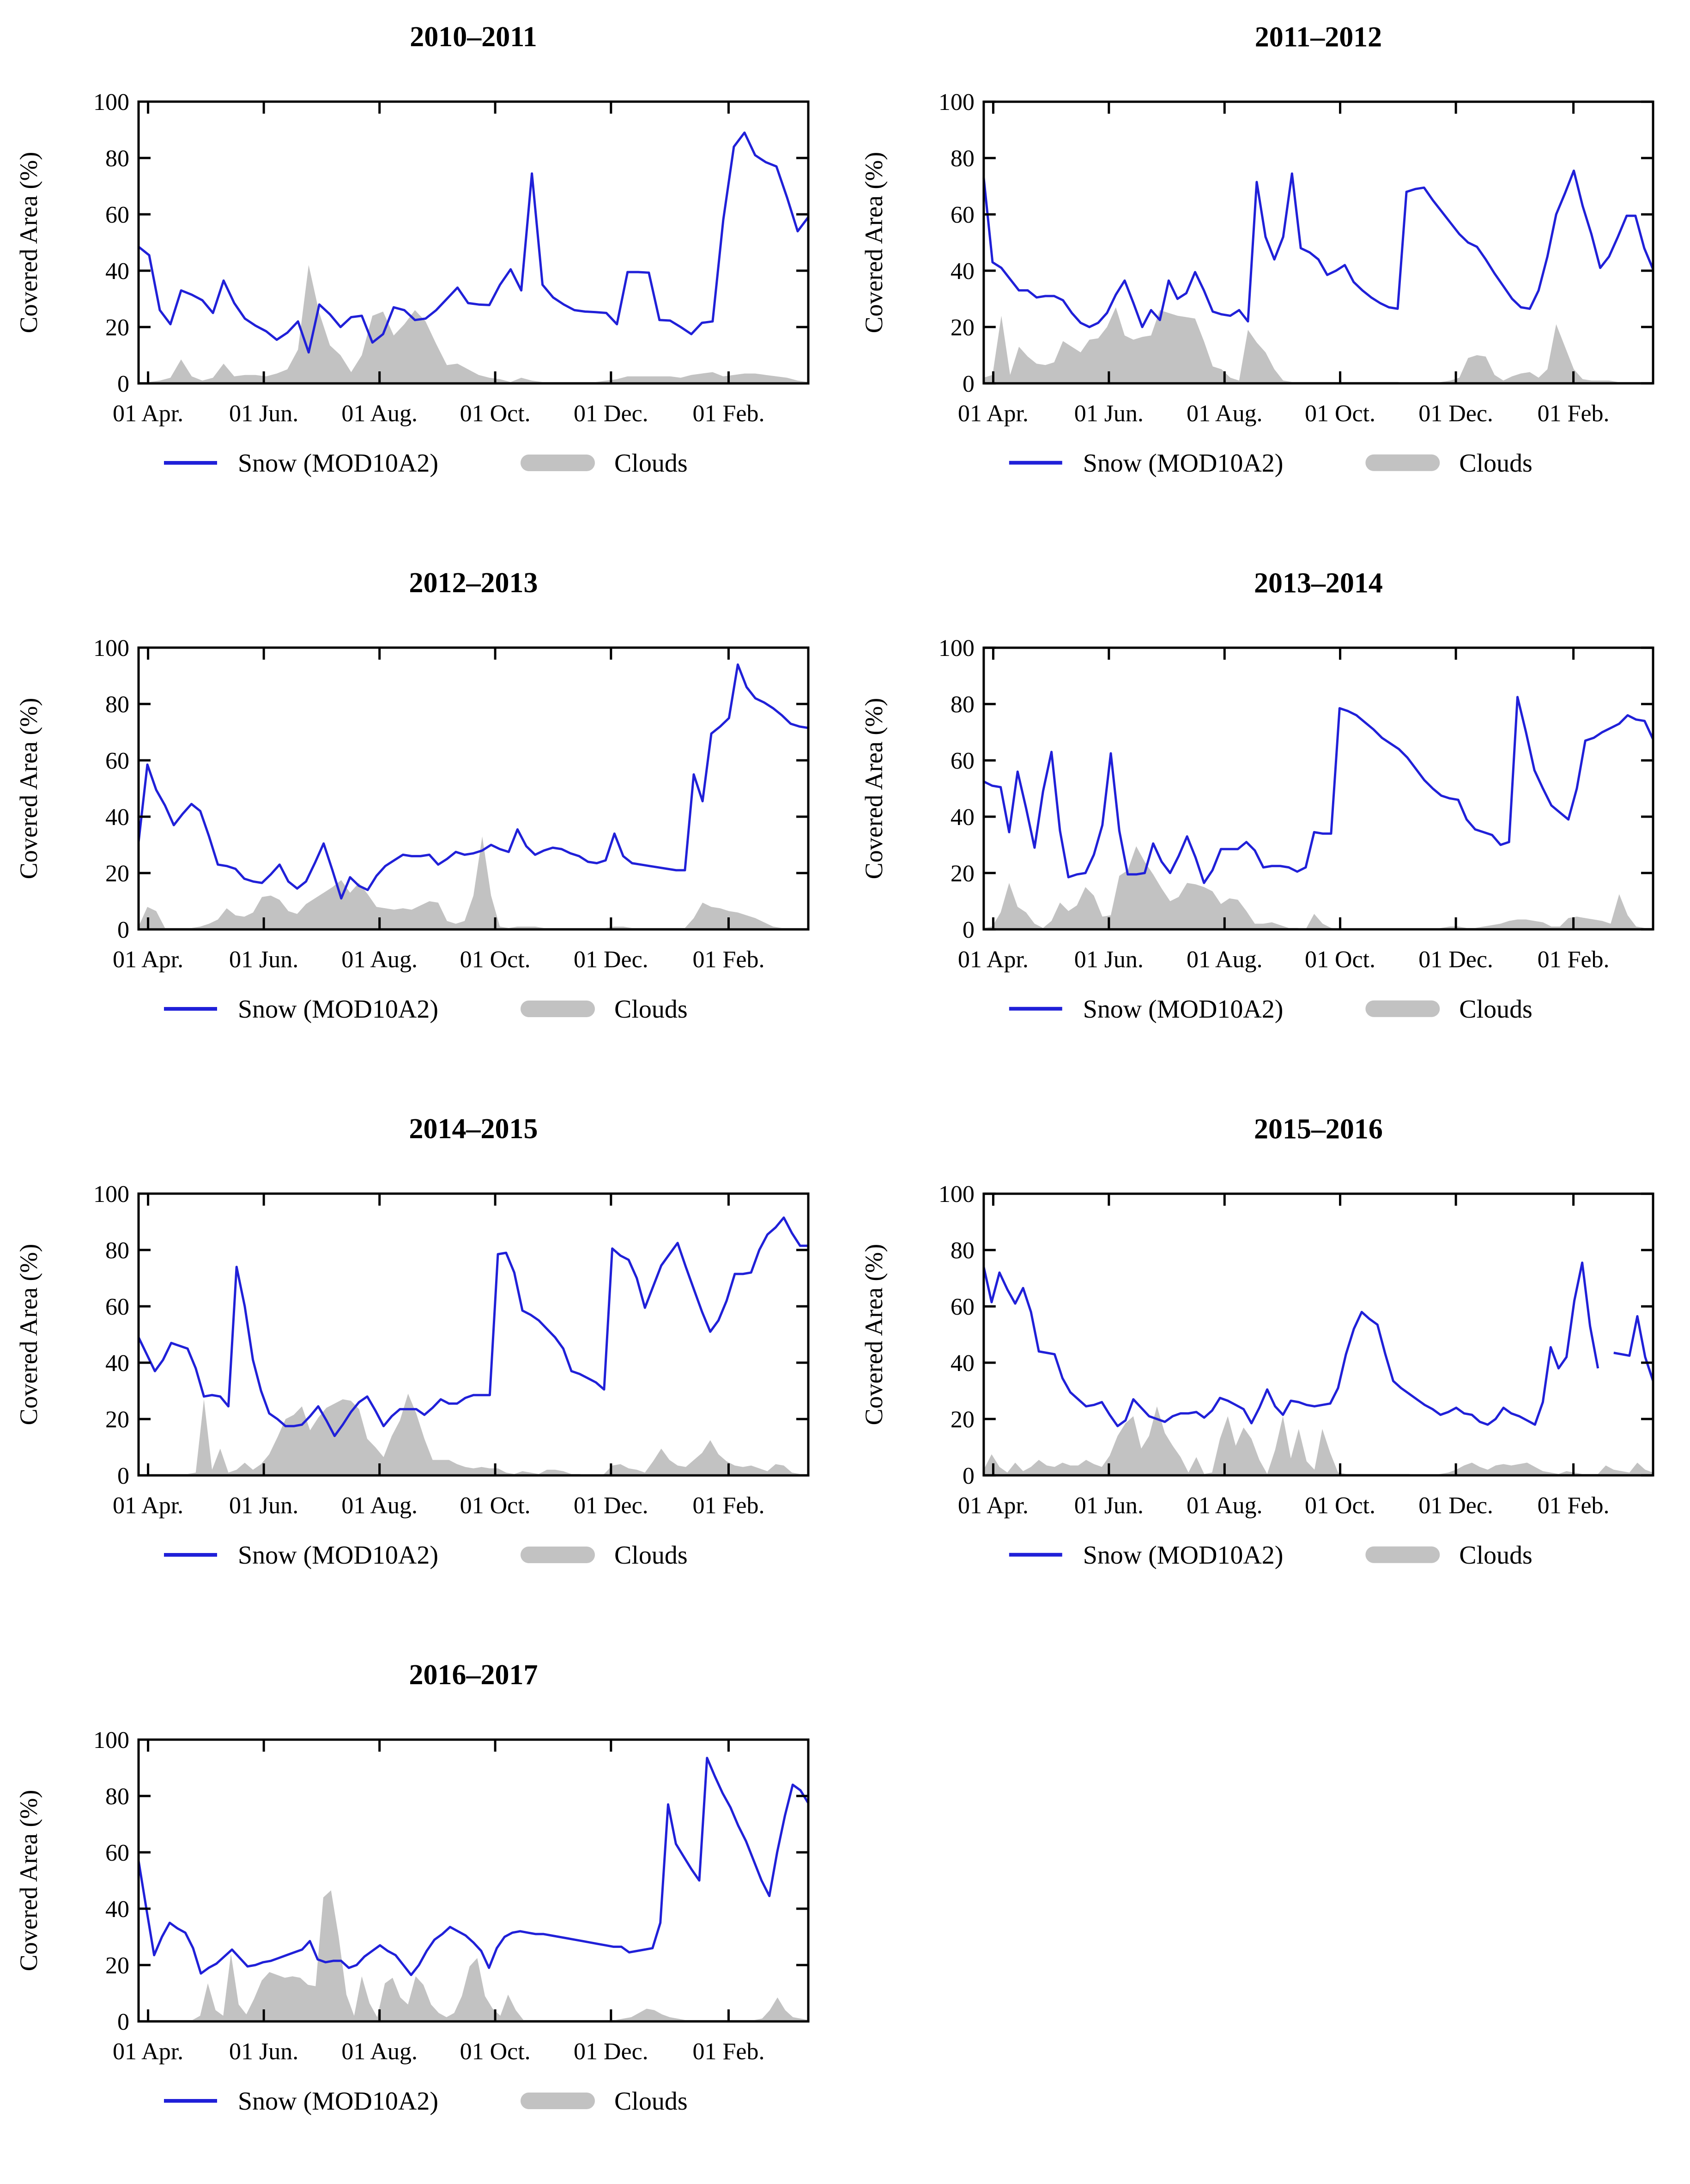 The height and width of the screenshot is (2184, 1690). Describe the element at coordinates (474, 1129) in the screenshot. I see `plot-title: 2014–2015` at that location.